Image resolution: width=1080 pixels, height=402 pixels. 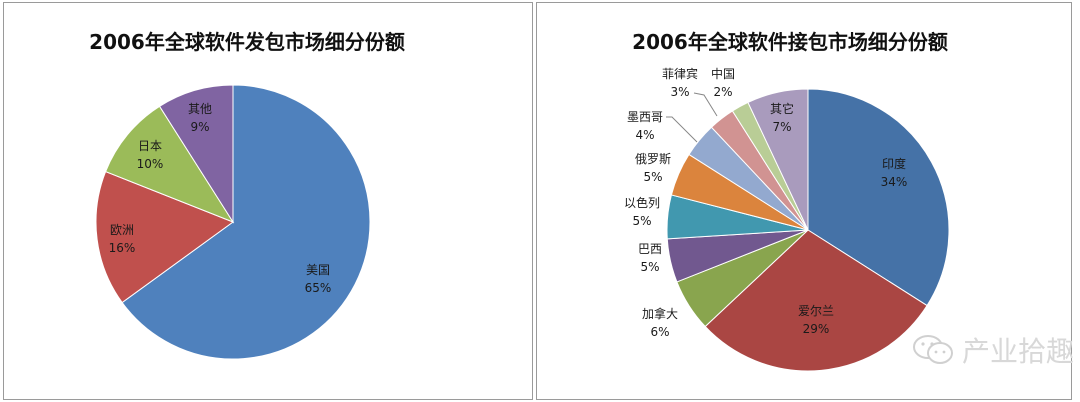 I want to click on watermark: 产业拾趣, so click(x=993, y=350).